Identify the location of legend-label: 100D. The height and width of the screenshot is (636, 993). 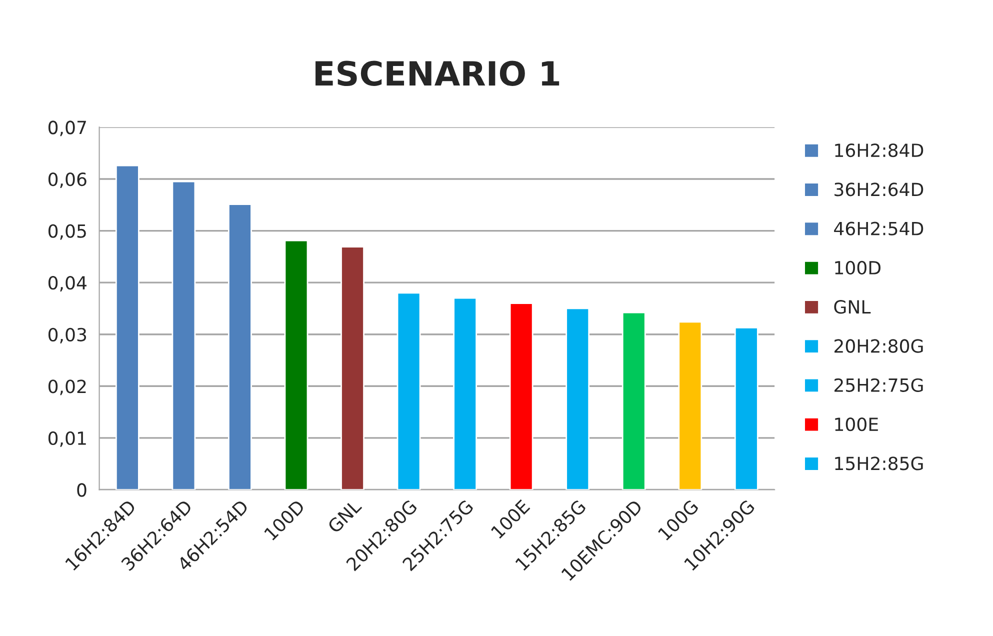
(857, 267).